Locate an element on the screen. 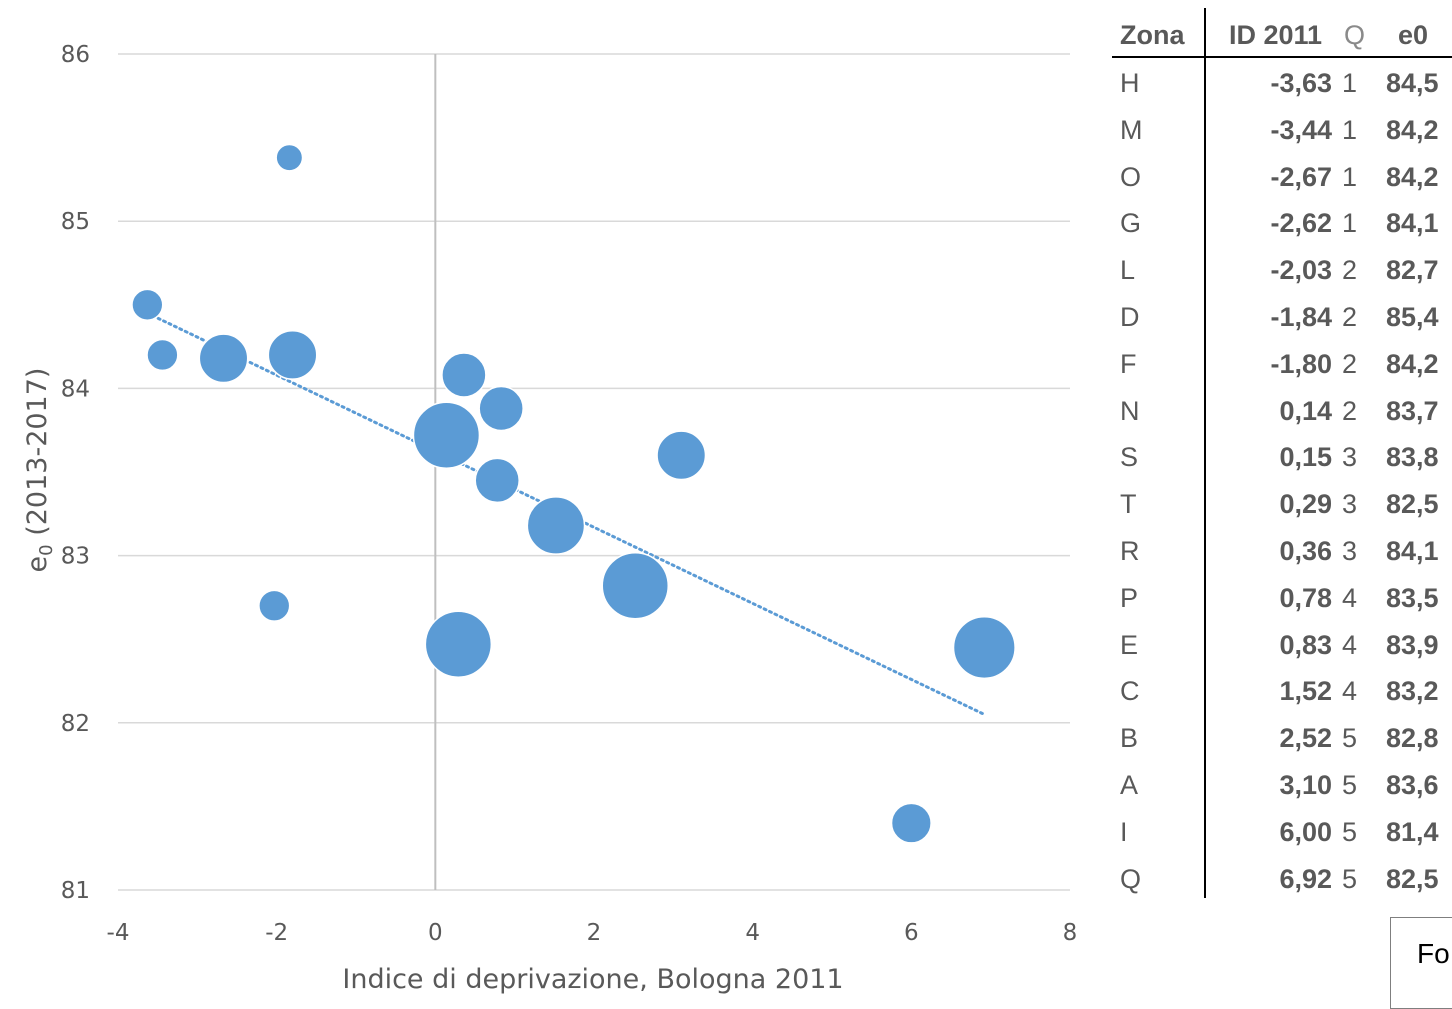  cell-id-2011: -3,63 is located at coordinates (1301, 83).